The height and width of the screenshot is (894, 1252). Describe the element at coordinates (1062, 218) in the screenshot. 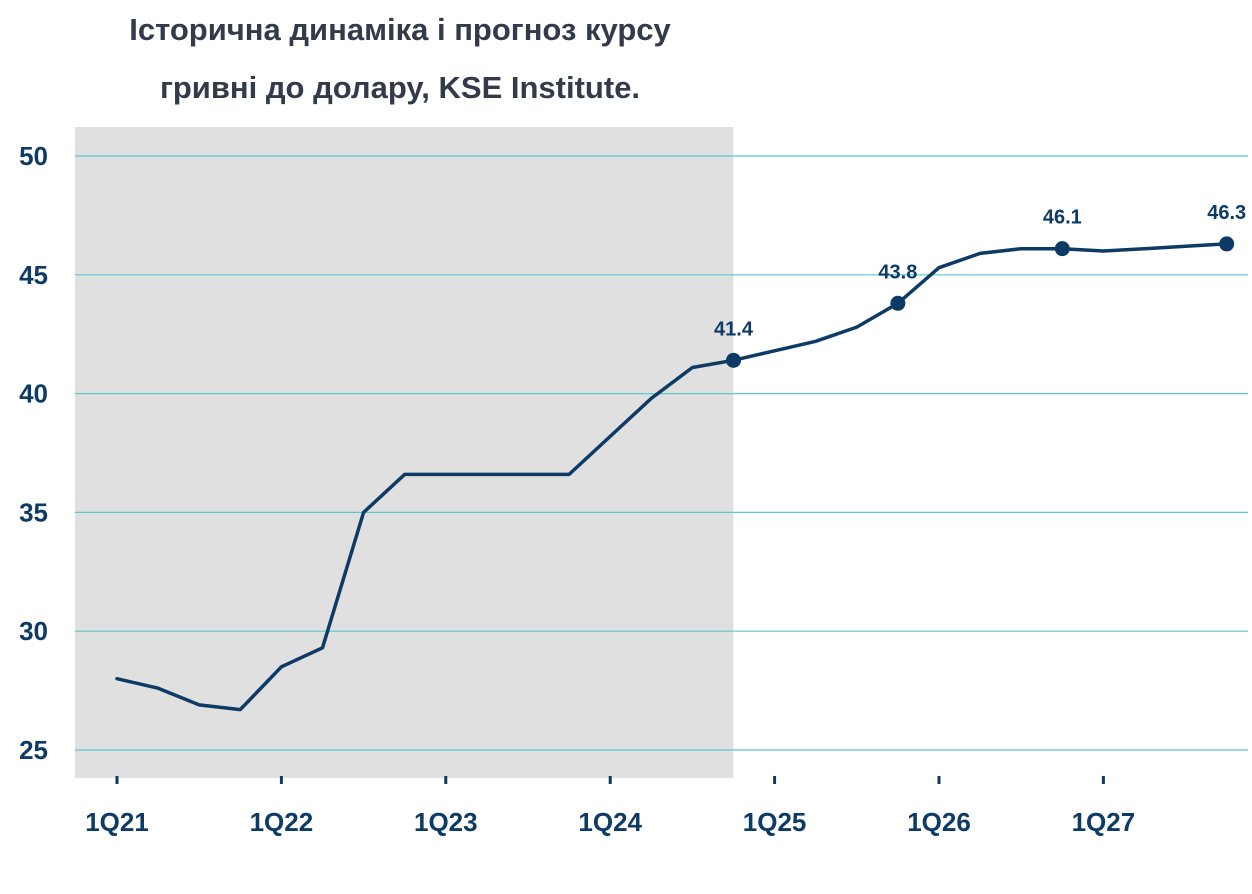

I see `data-label: 46.1` at that location.